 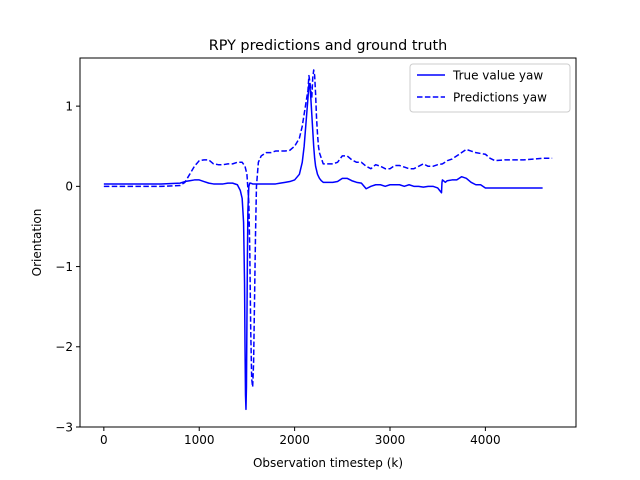 I want to click on y-tick-label--1: −1, so click(x=64, y=267).